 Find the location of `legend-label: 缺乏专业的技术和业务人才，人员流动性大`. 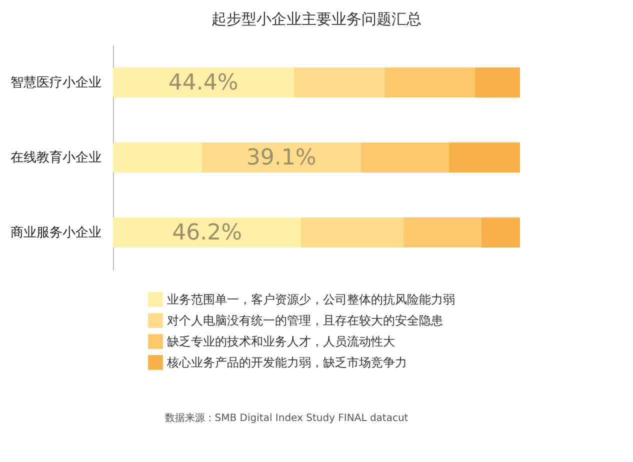

legend-label: 缺乏专业的技术和业务人才，人员流动性大 is located at coordinates (281, 341).